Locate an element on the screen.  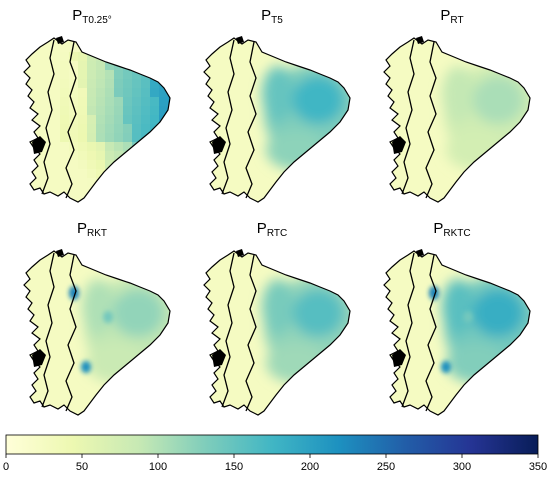
colorbar: 0 50 100 150 200 250 300 350 is located at coordinates (275, 453).